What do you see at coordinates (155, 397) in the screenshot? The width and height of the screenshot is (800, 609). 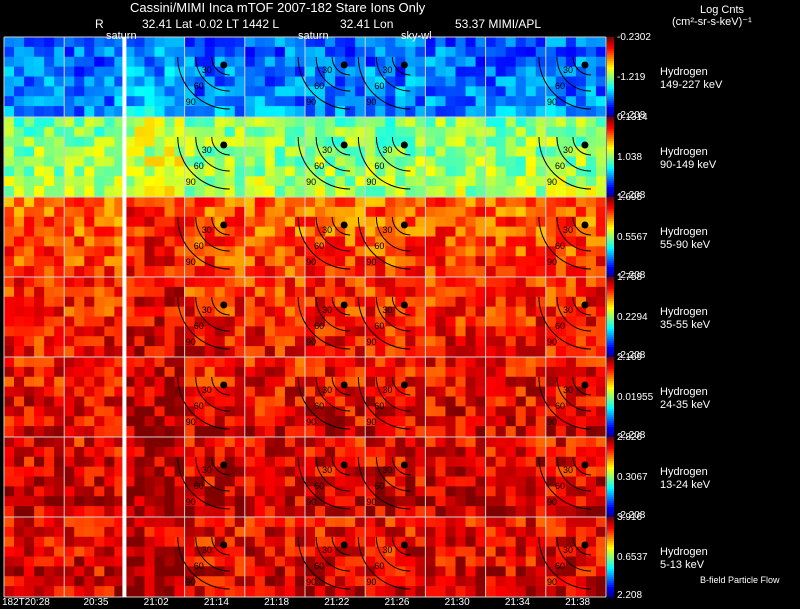 I see `heatmap-panel` at bounding box center [155, 397].